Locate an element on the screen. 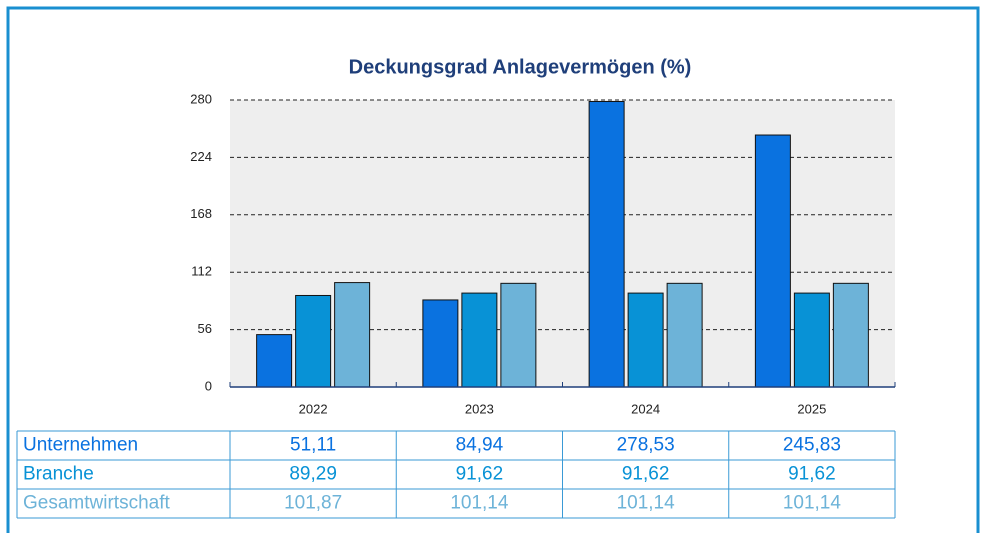 The image size is (984, 533). x-tick-label: 2022 is located at coordinates (313, 408).